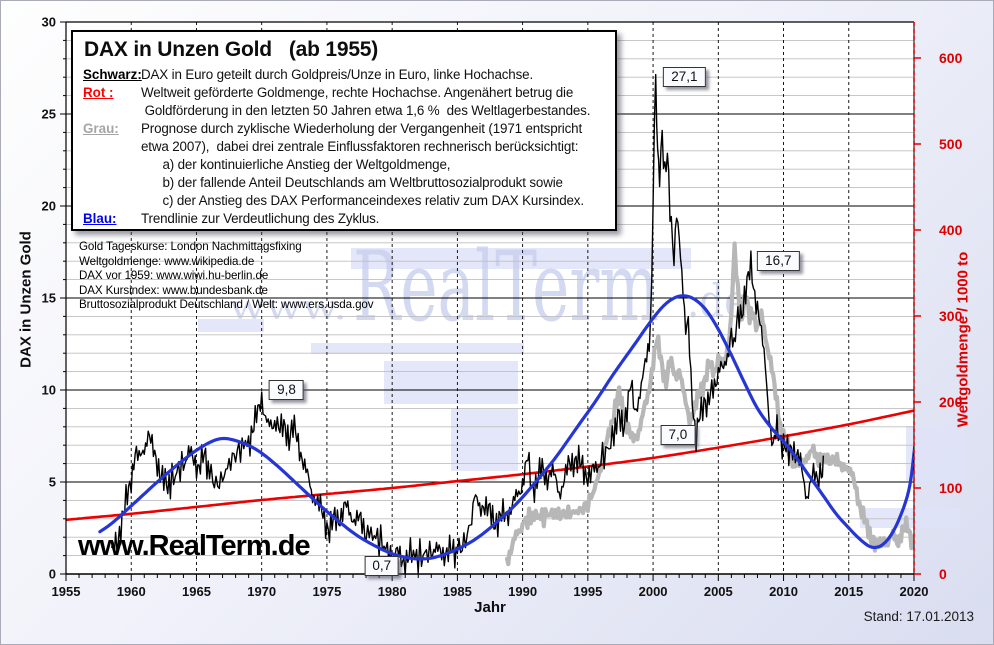 The height and width of the screenshot is (645, 994). I want to click on legend-row-label: Blau:, so click(100, 218).